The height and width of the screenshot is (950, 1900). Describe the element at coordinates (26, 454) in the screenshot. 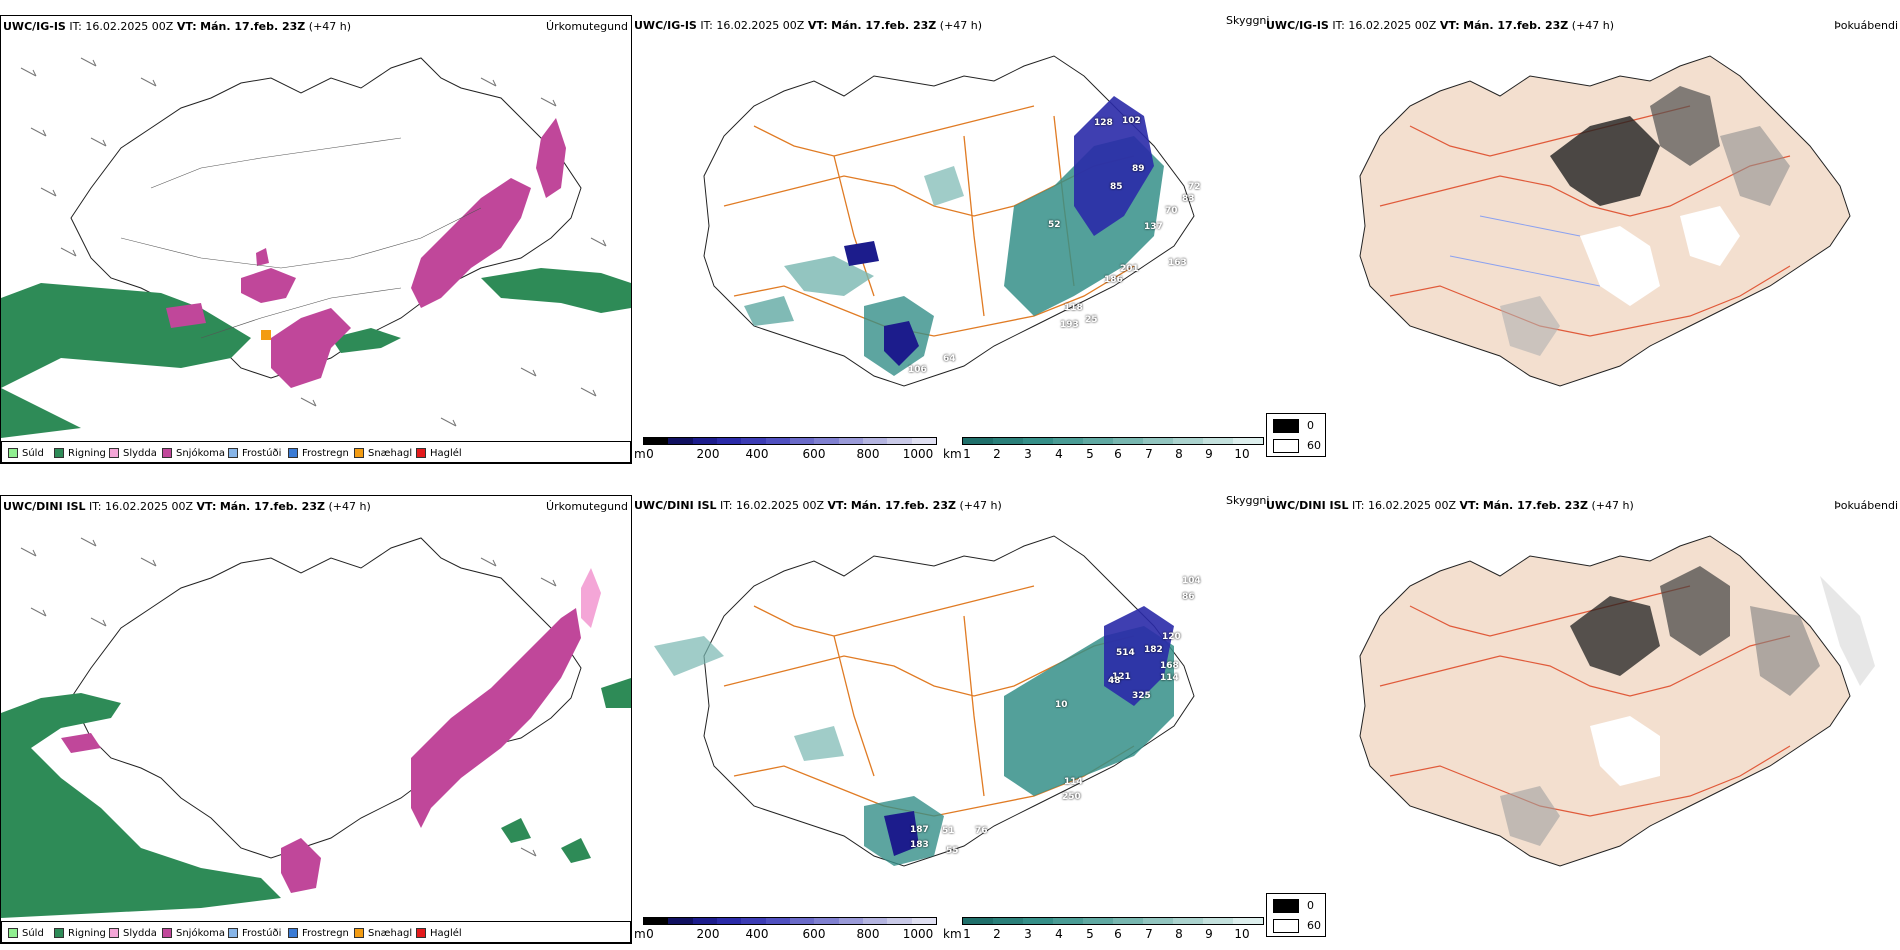

I see `legend-item: Súld` at that location.